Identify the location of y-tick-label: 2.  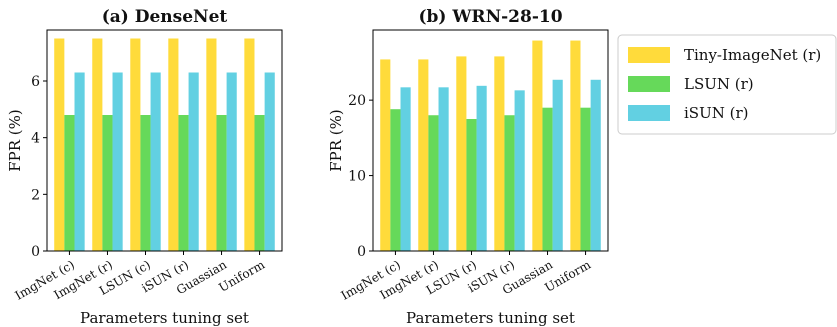
(35, 195).